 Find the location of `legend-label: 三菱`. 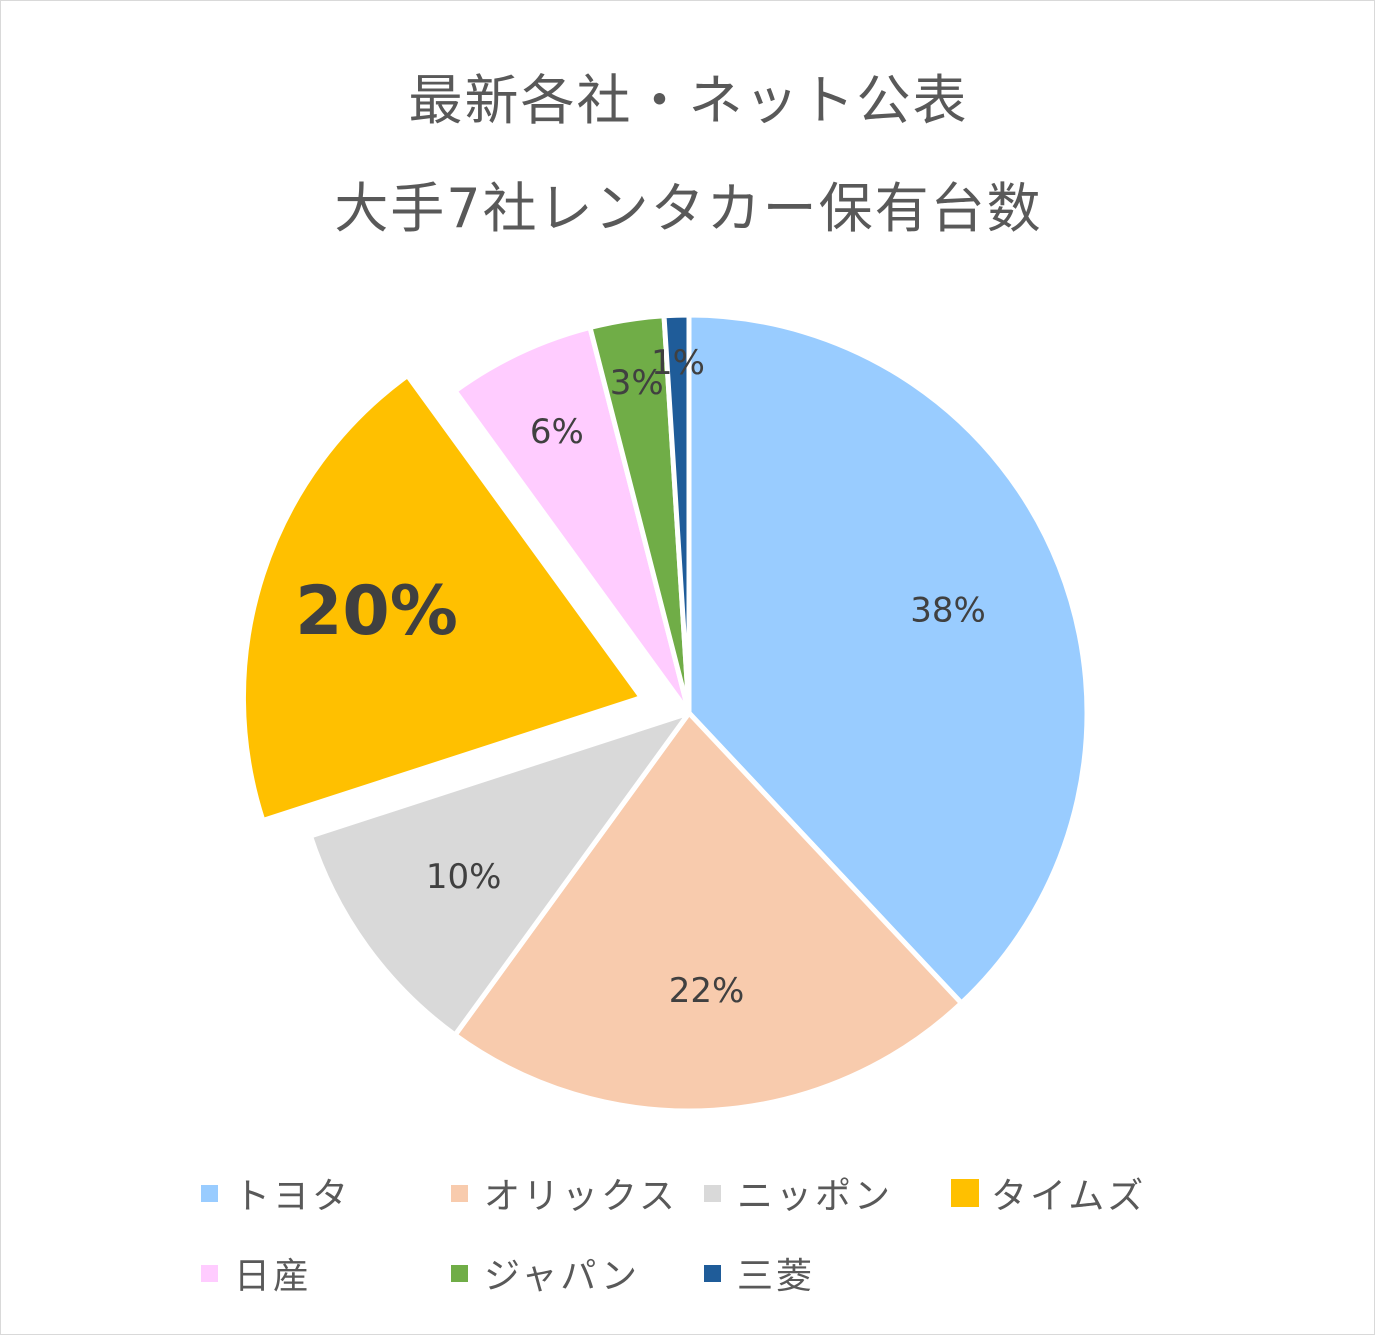

legend-label: 三菱 is located at coordinates (776, 1273).